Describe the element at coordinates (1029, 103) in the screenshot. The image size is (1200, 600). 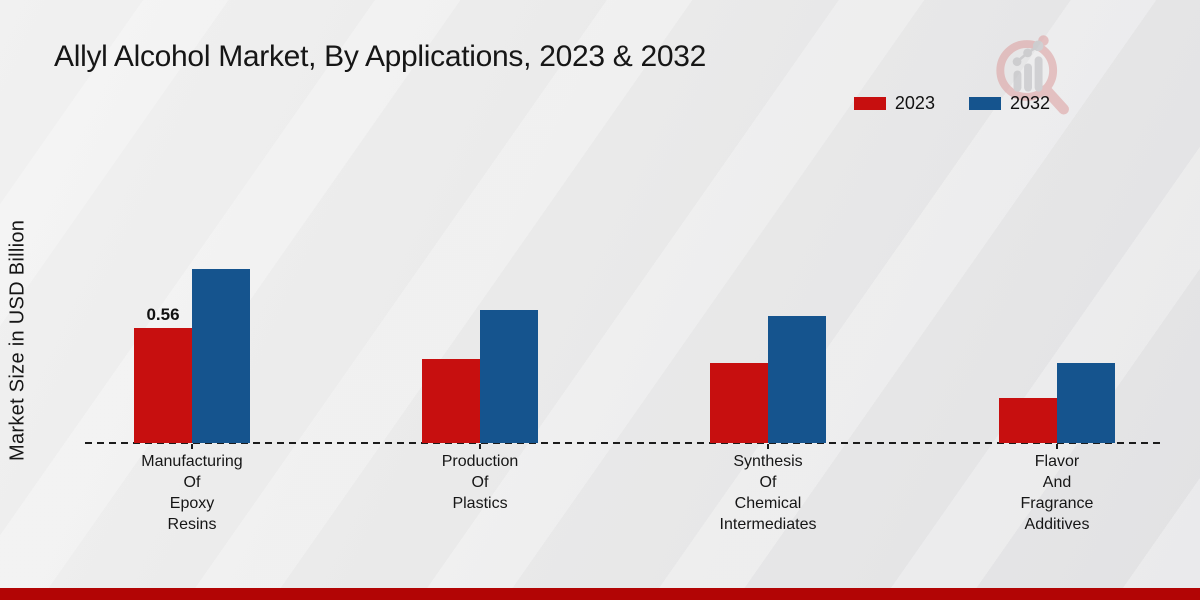
I see `legend-label-2032: 2032` at that location.